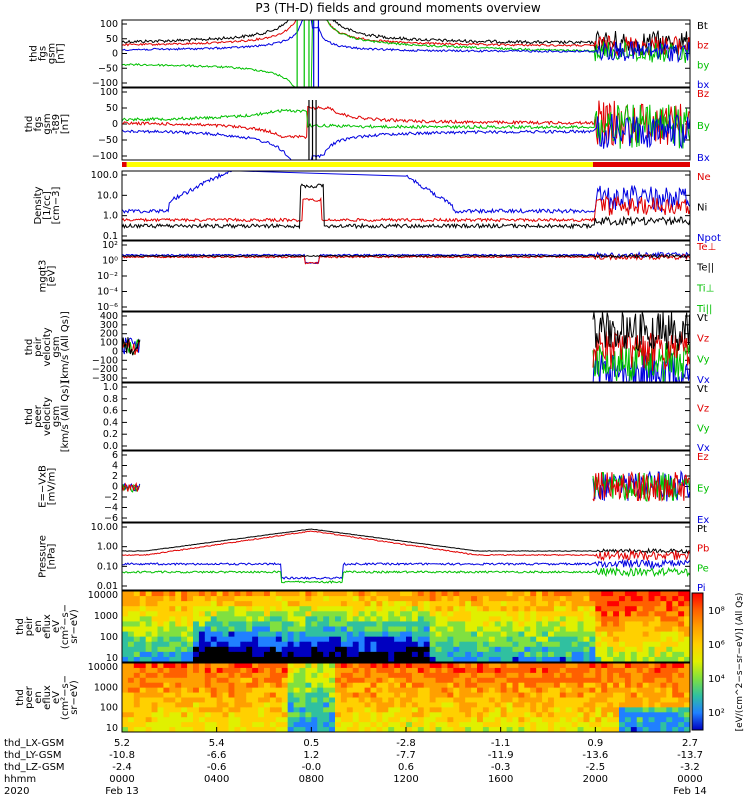 The height and width of the screenshot is (800, 750). What do you see at coordinates (74, 626) in the screenshot?
I see `ylabel-line: sr−eV)` at bounding box center [74, 626].